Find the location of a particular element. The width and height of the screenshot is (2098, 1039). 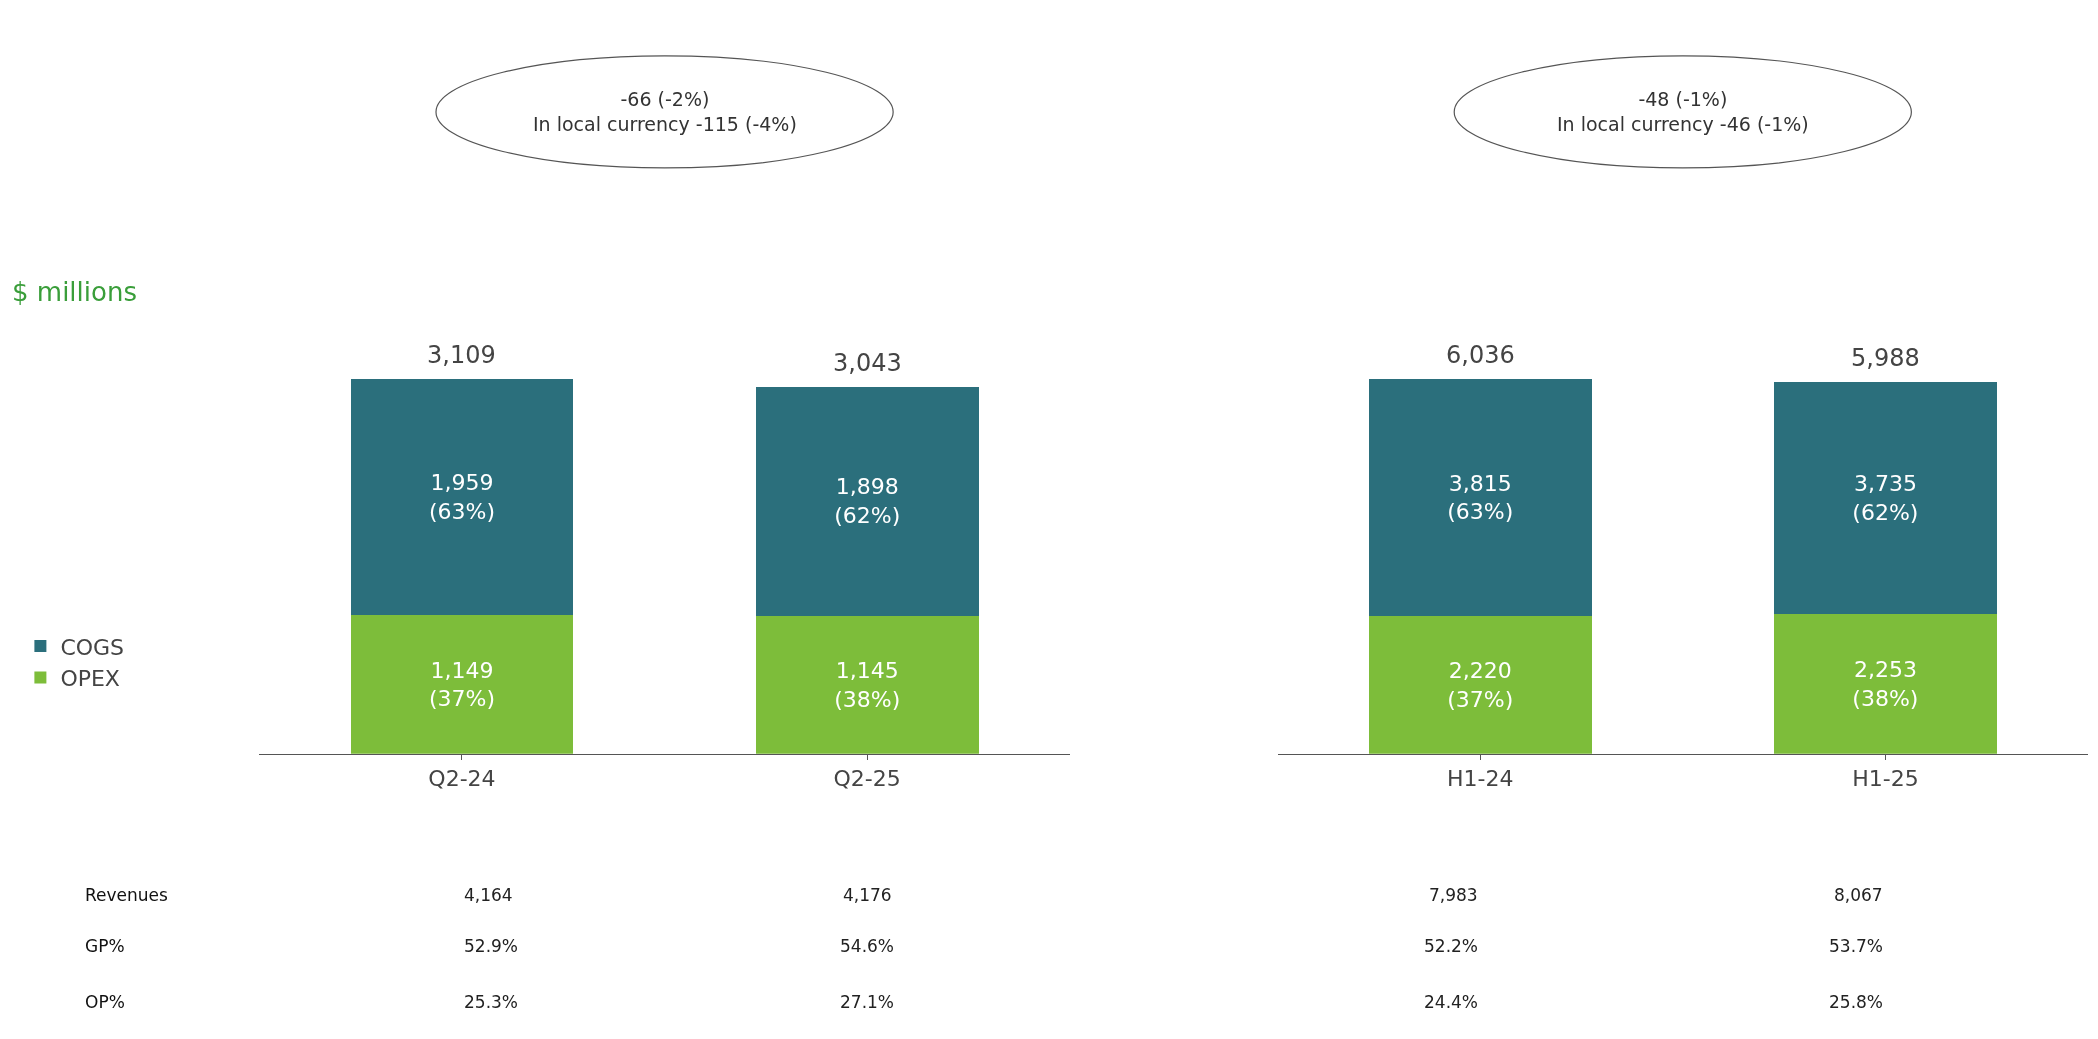

x-tick-label: Q2-24 is located at coordinates (462, 779).